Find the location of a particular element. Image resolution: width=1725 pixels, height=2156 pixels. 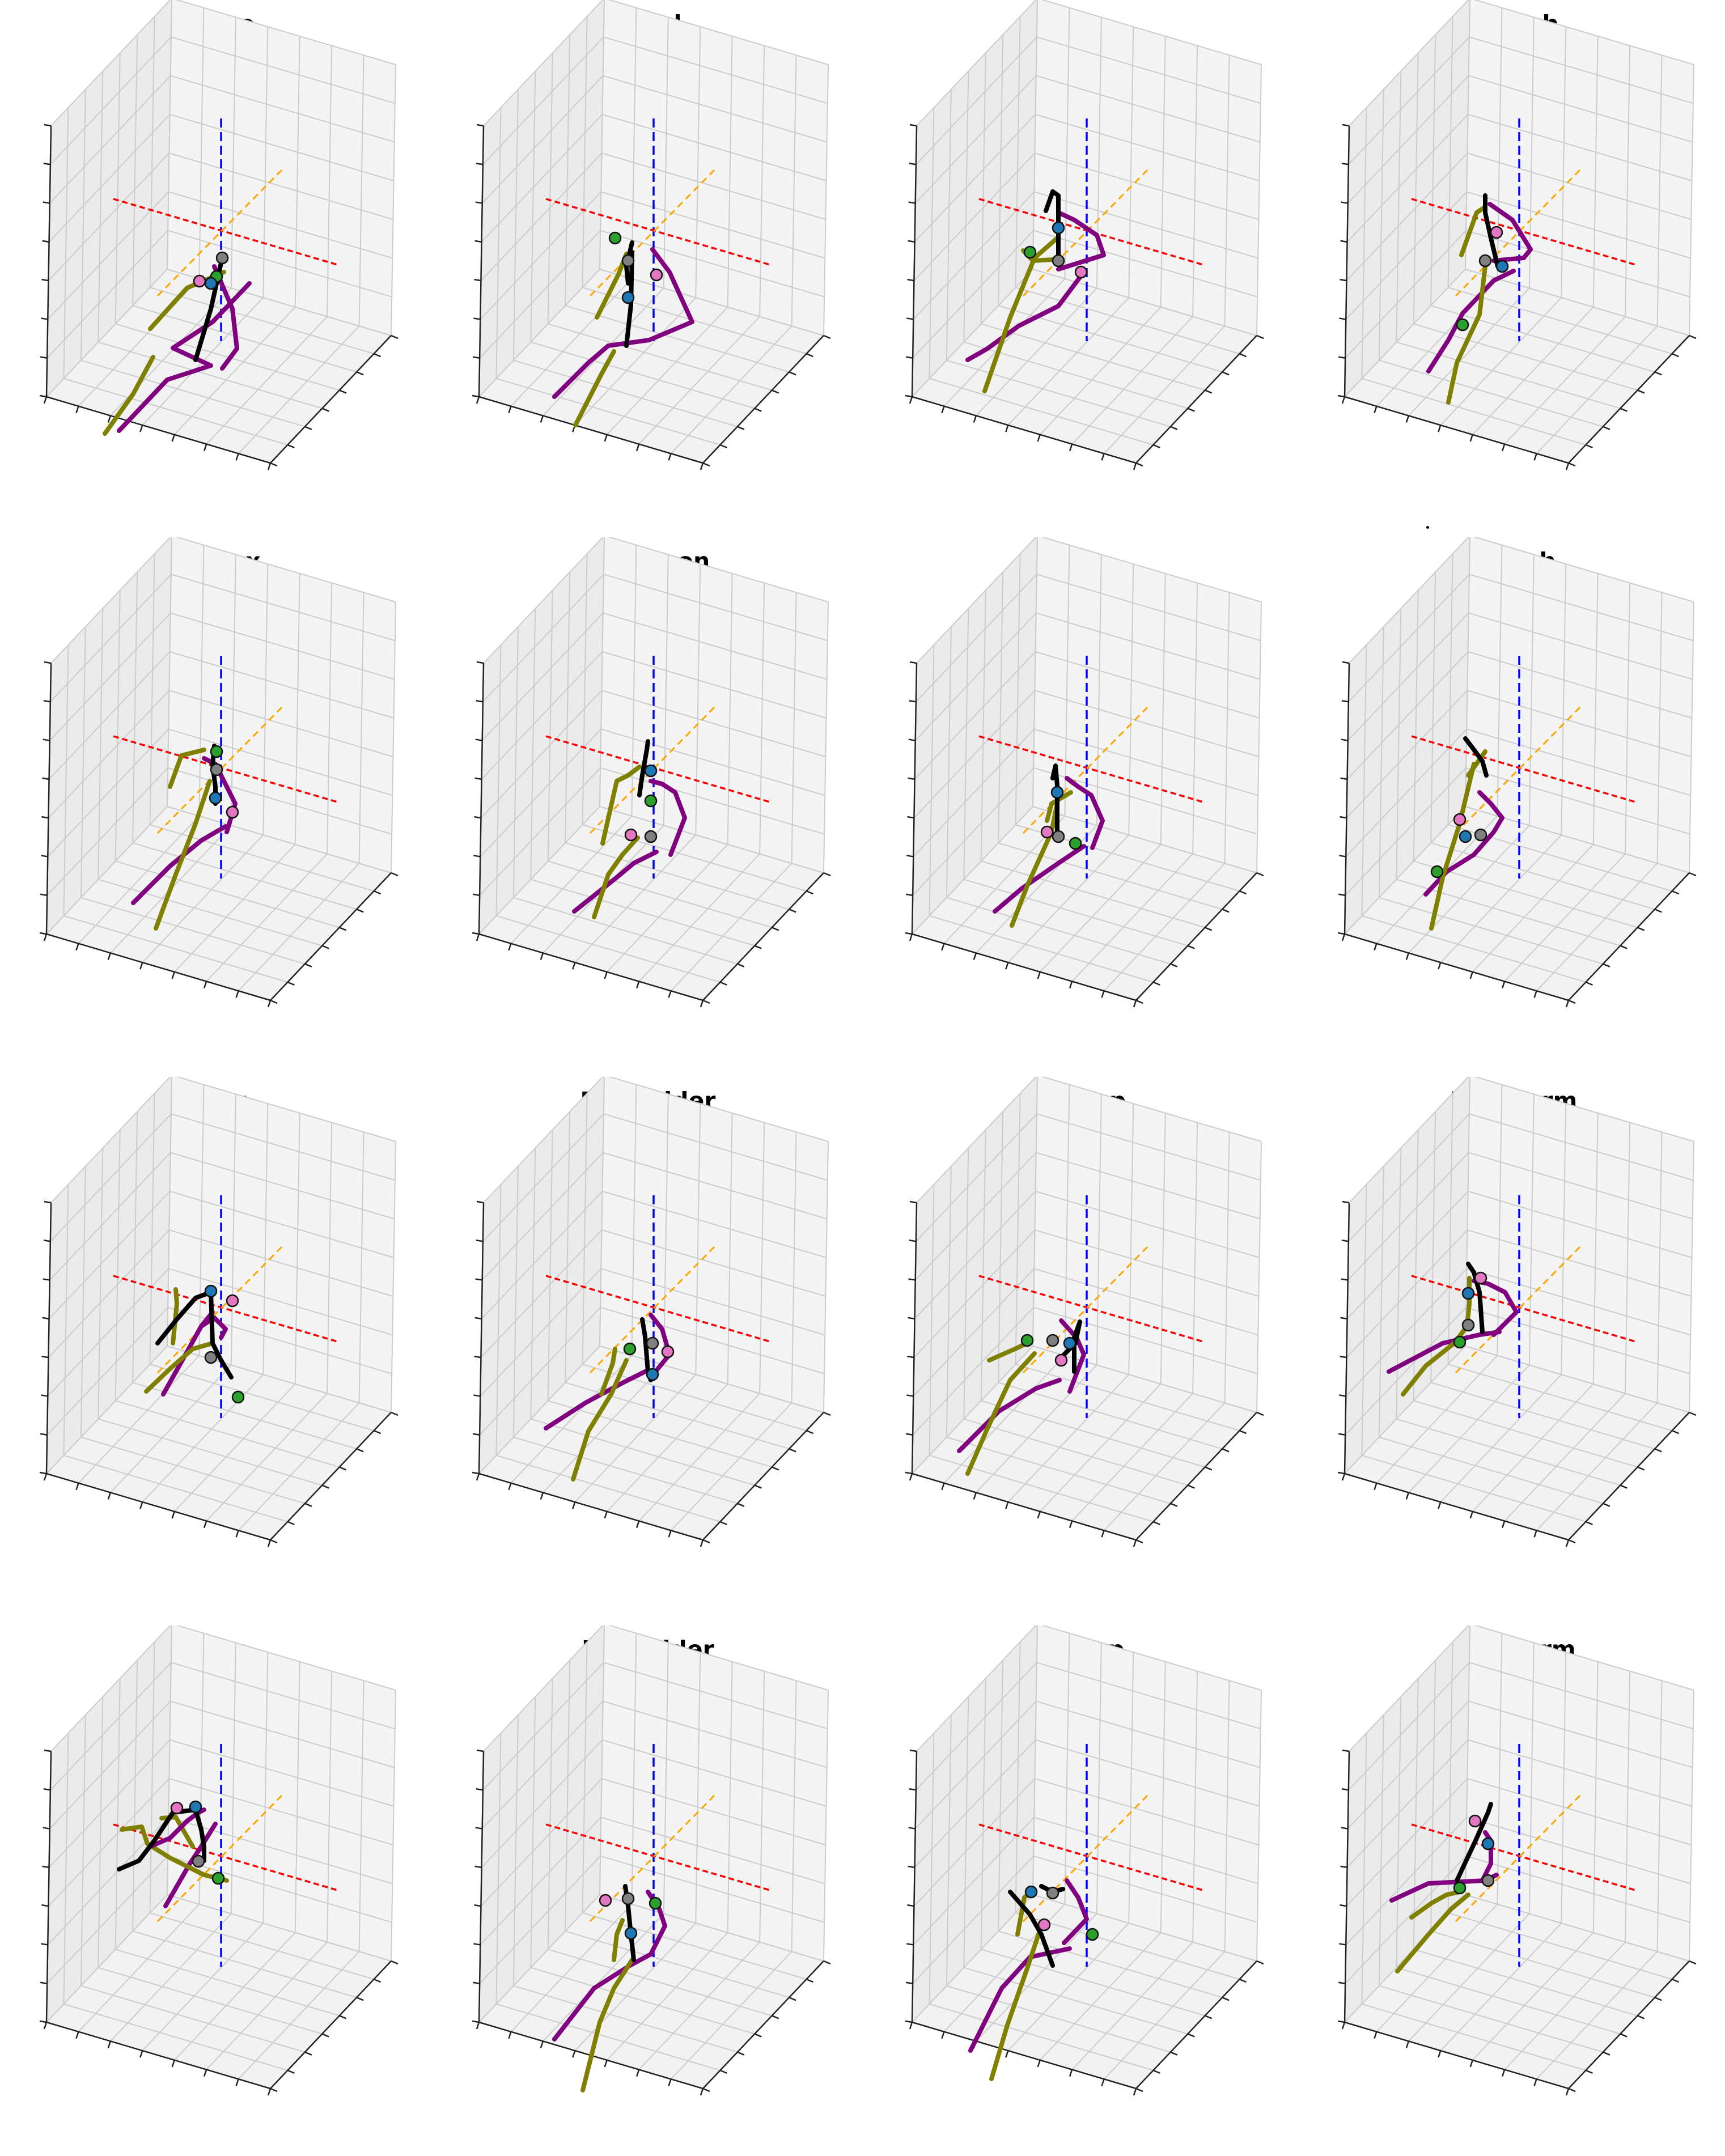

subplot-panel: RShoulder is located at coordinates (648, 1342).